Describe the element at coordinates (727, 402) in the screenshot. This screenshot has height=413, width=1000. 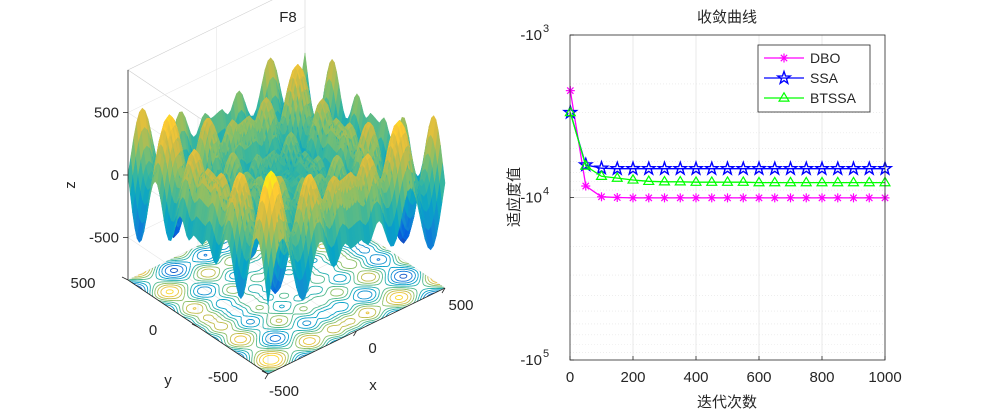
I see `convergence-x-label: 迭代次数` at that location.